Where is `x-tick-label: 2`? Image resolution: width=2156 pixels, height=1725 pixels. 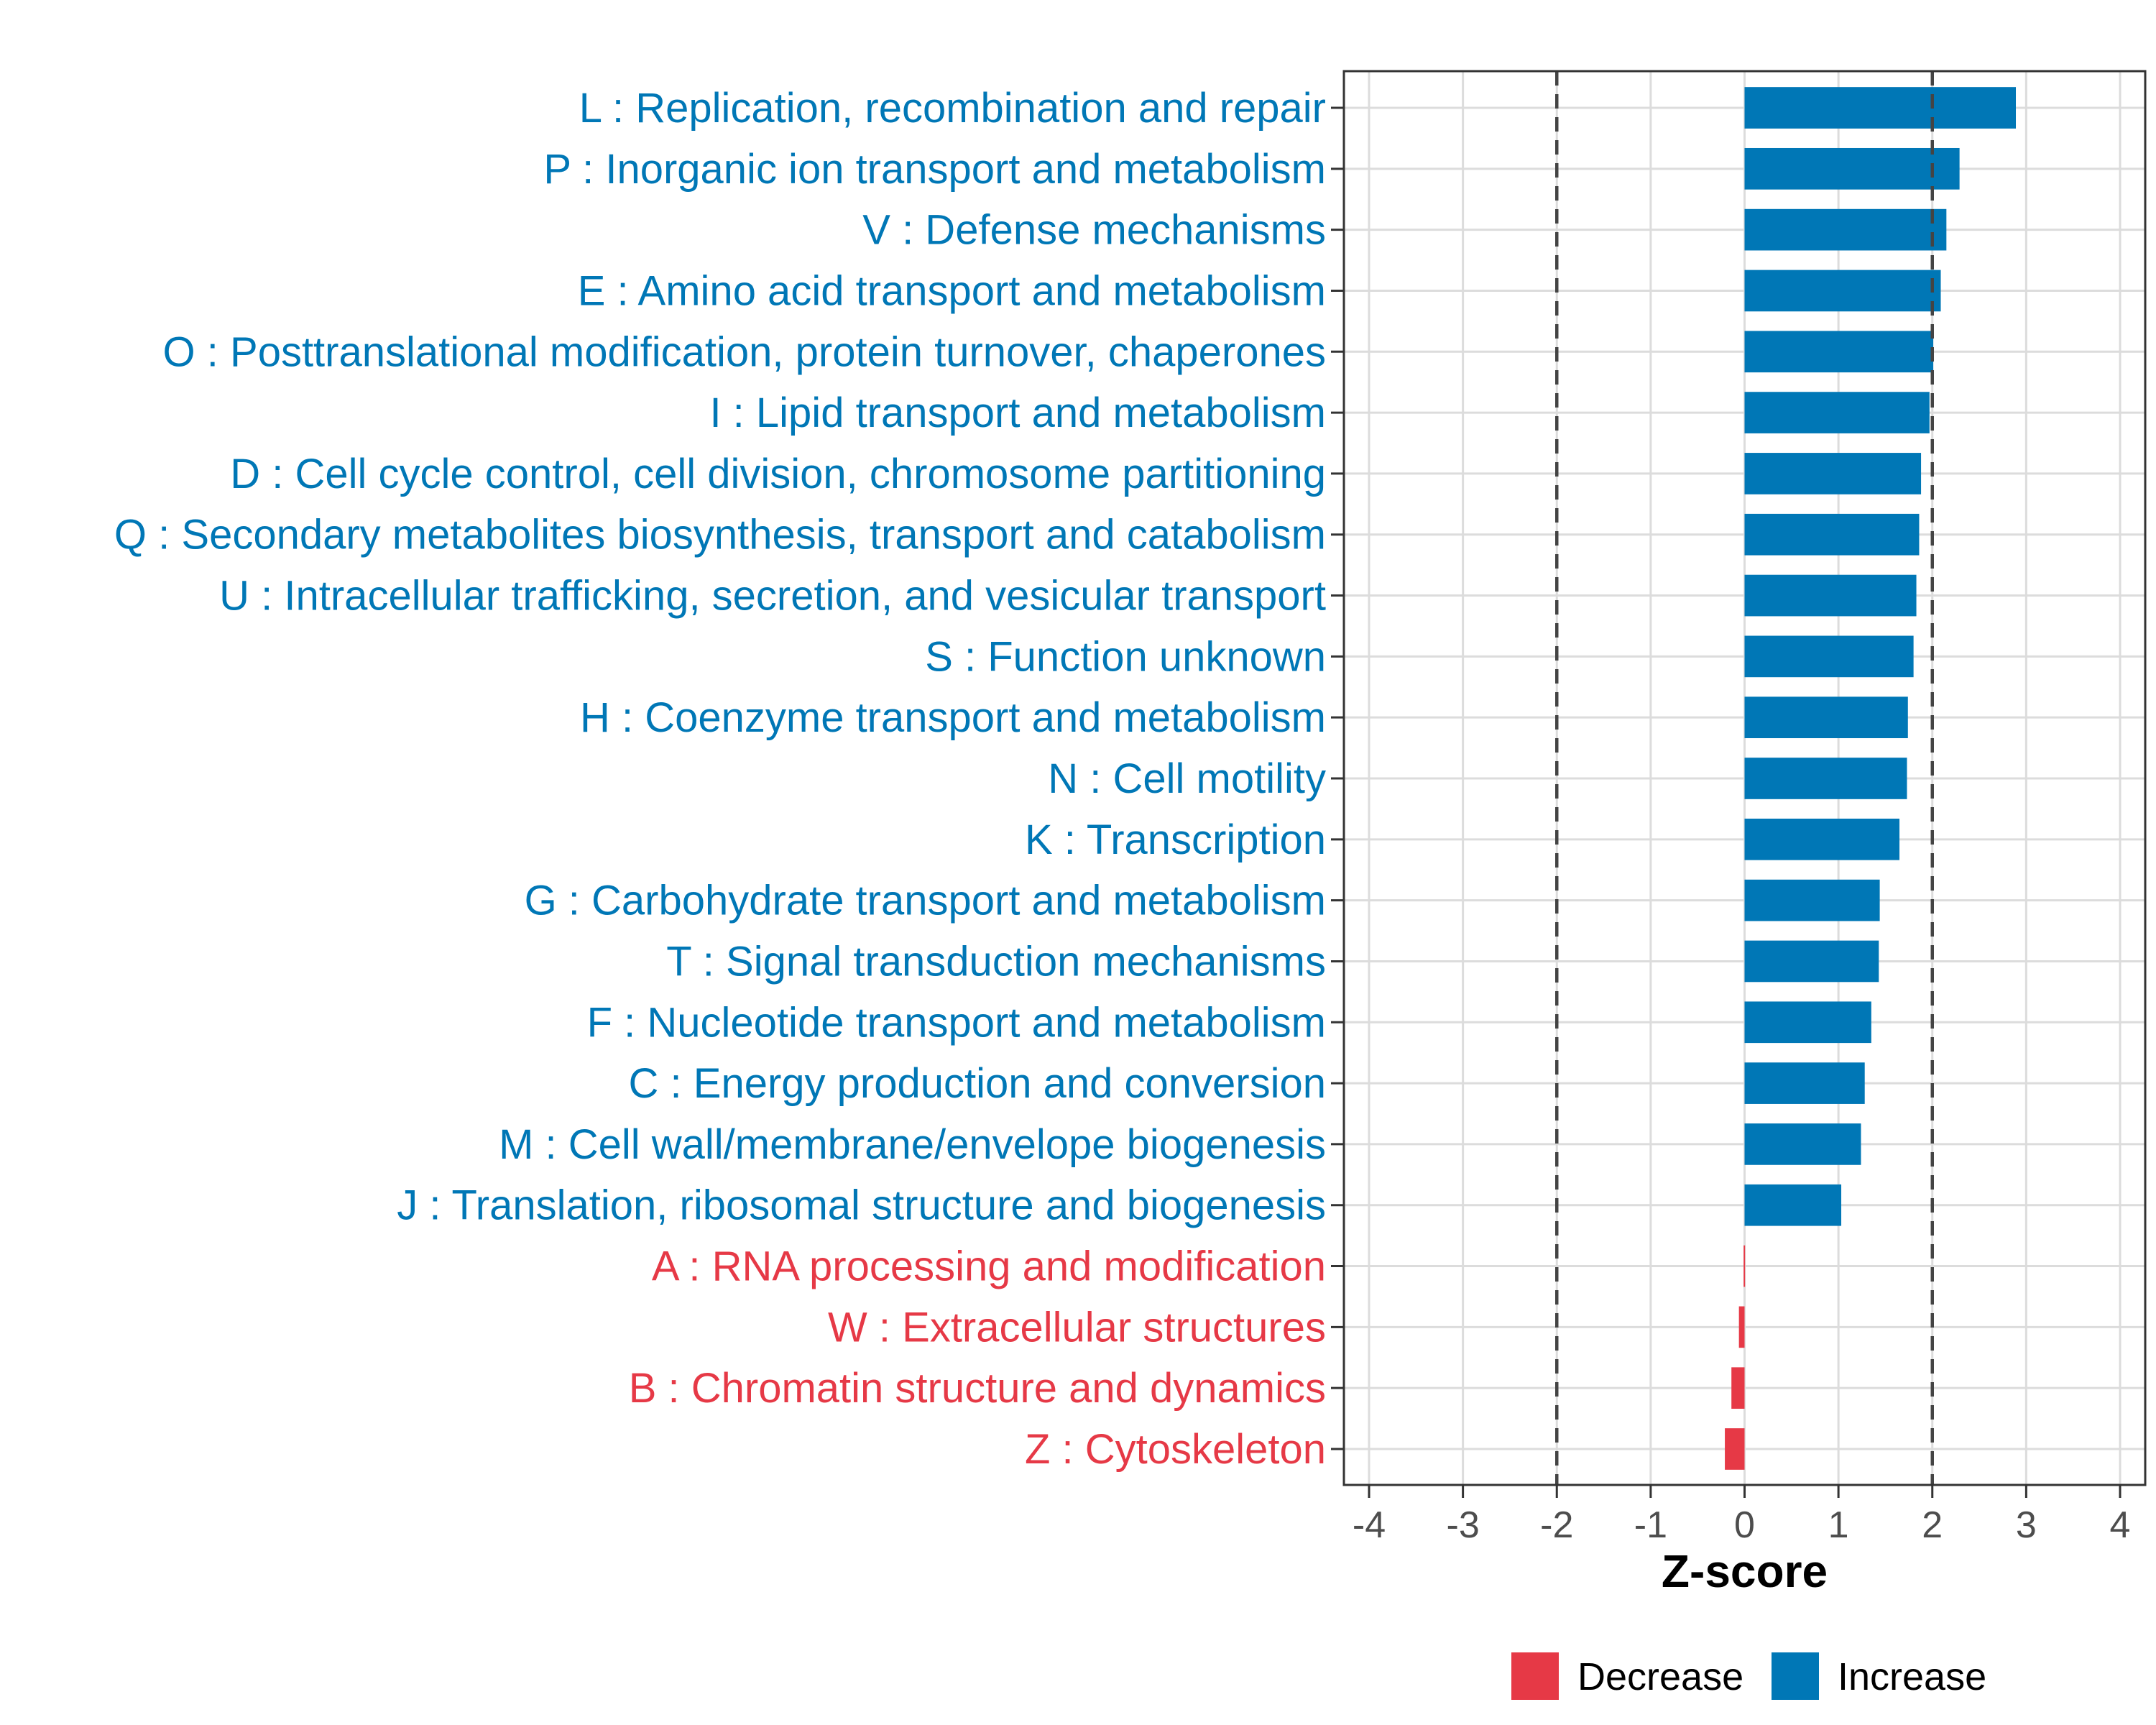 x-tick-label: 2 is located at coordinates (1932, 1525).